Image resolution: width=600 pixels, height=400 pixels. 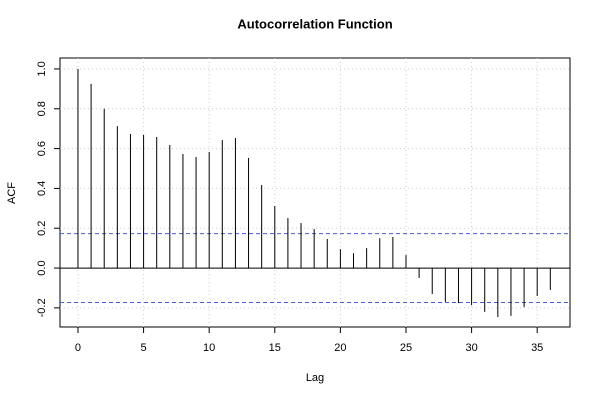 What do you see at coordinates (537, 348) in the screenshot?
I see `x-tick-label: 35` at bounding box center [537, 348].